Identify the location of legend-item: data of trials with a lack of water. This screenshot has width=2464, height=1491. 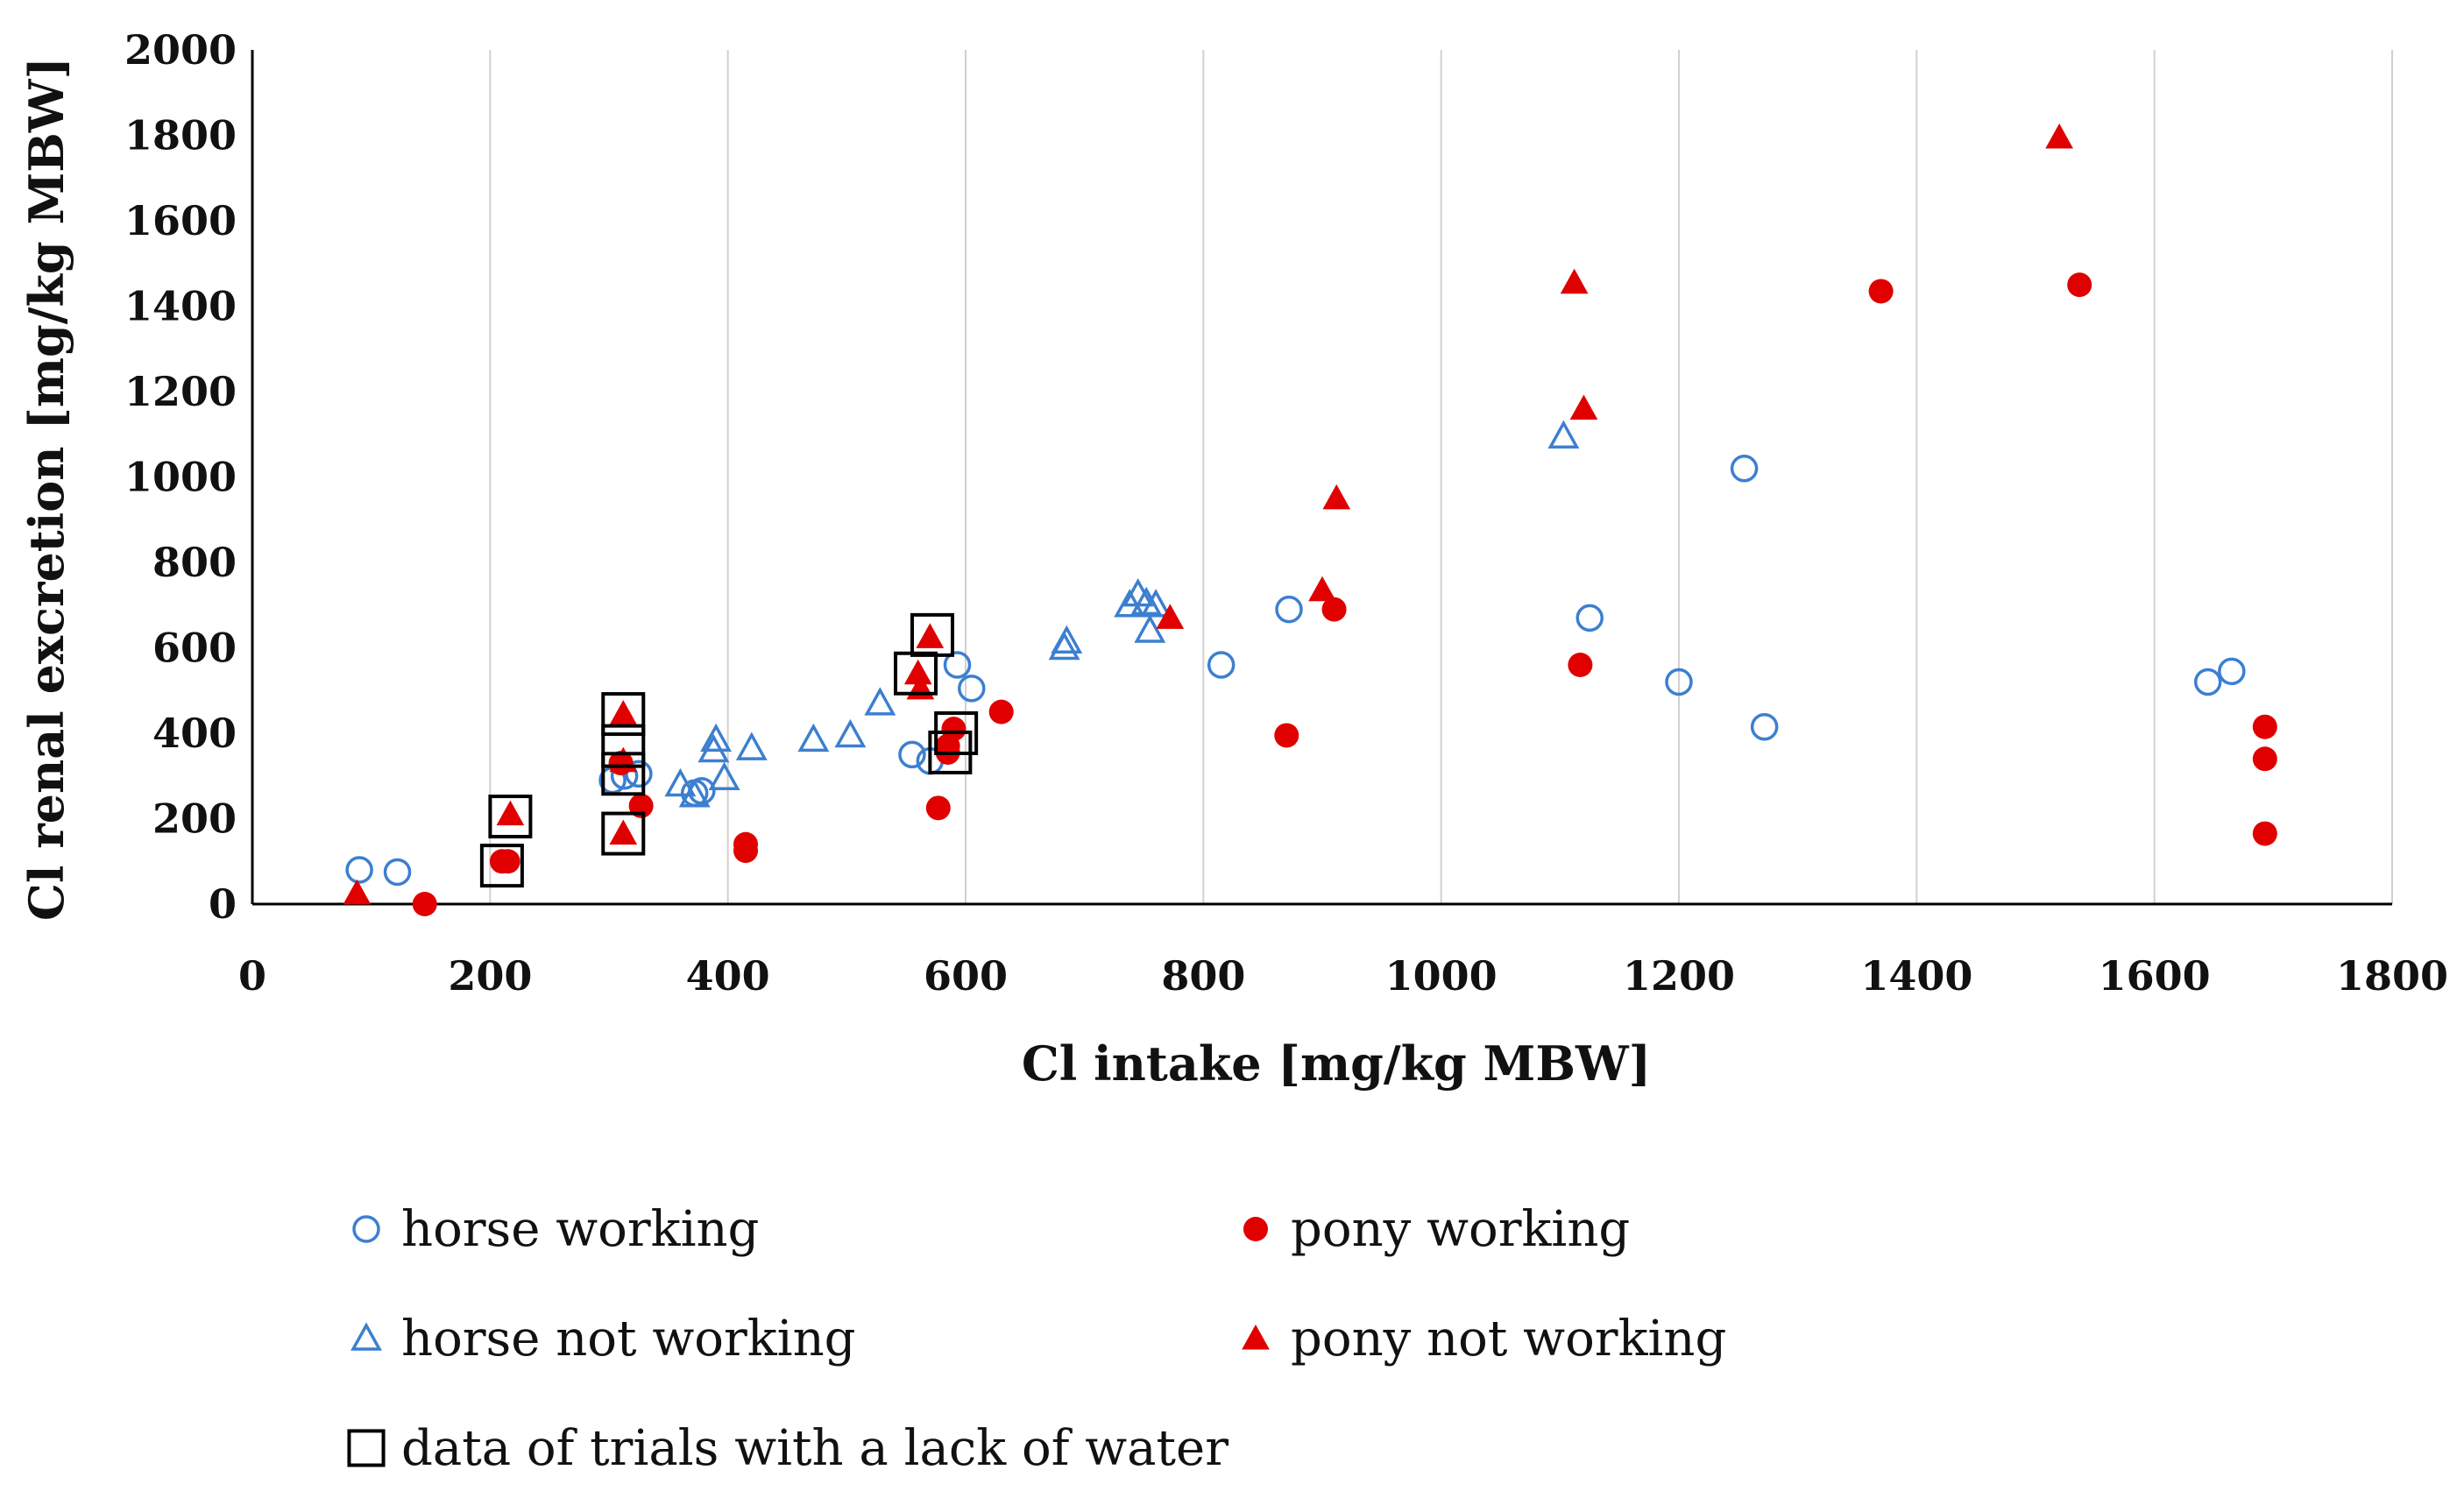
(787, 1449).